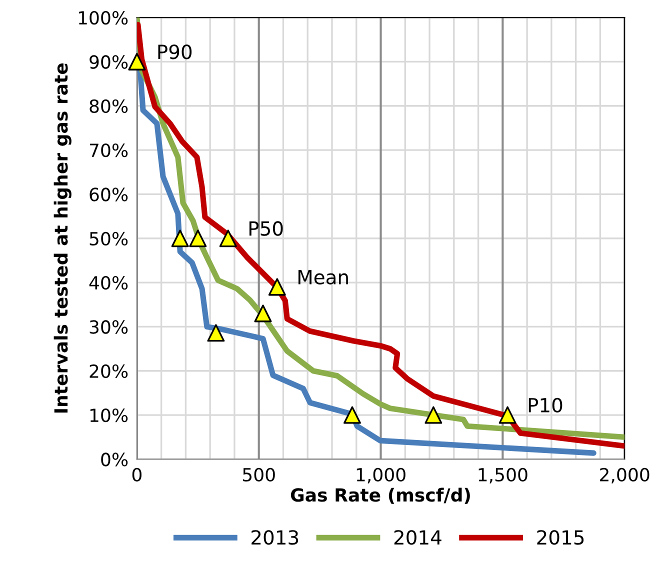 This screenshot has height=585, width=668. What do you see at coordinates (175, 52) in the screenshot?
I see `annotation: P90` at bounding box center [175, 52].